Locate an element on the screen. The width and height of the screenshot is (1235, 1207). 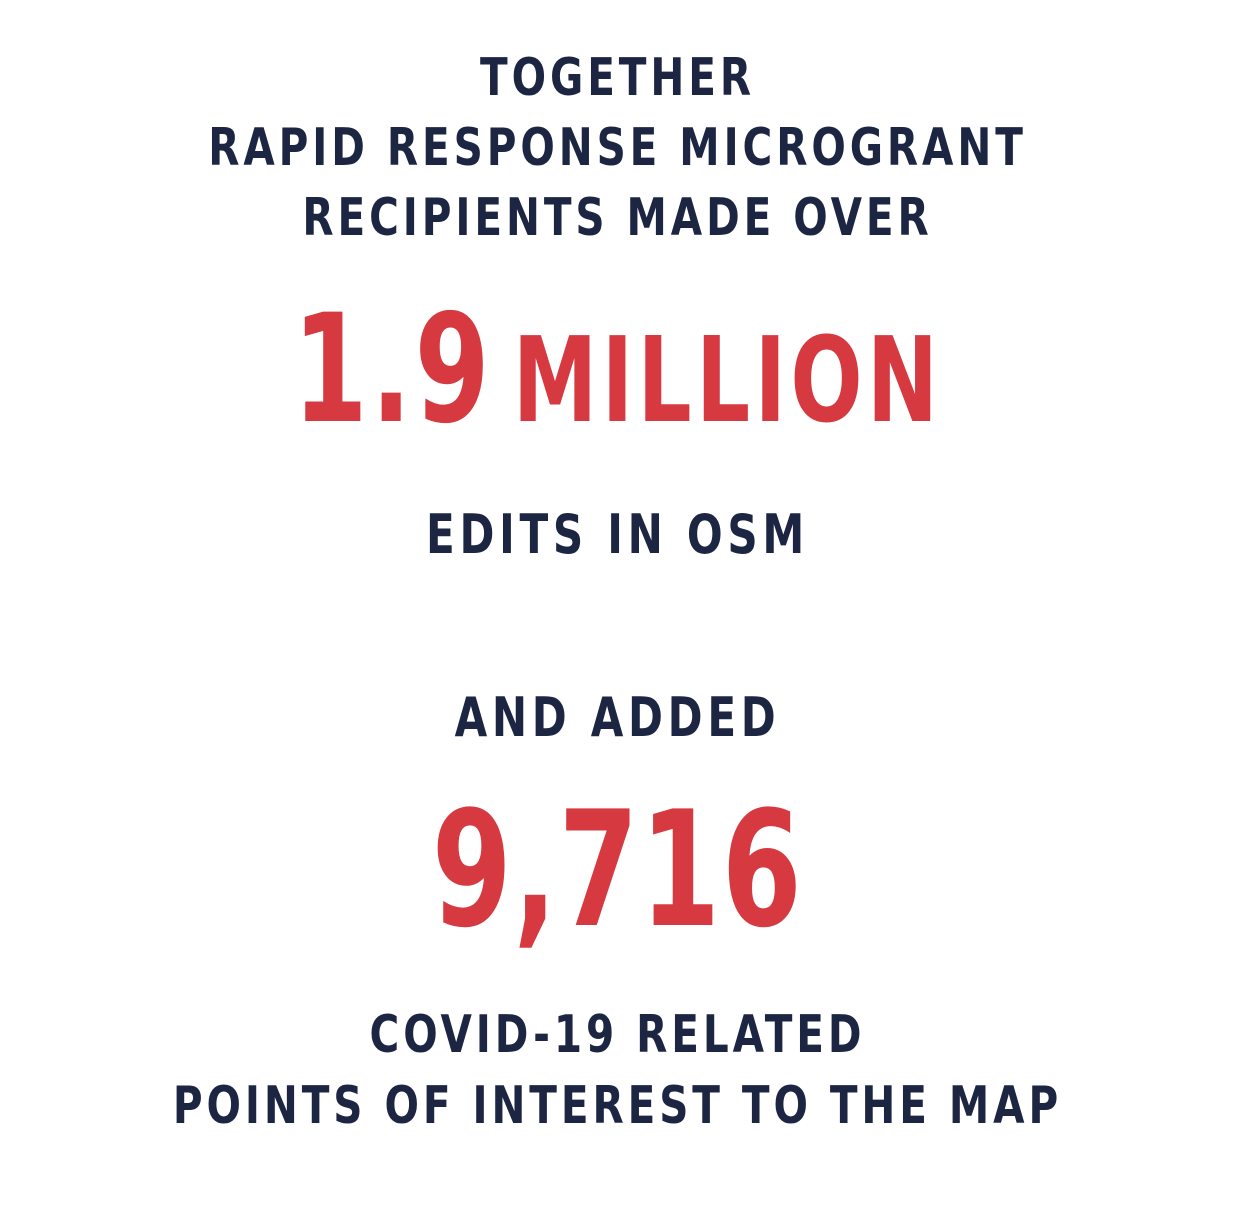
intro-line-1: TOGETHER is located at coordinates (617, 78).